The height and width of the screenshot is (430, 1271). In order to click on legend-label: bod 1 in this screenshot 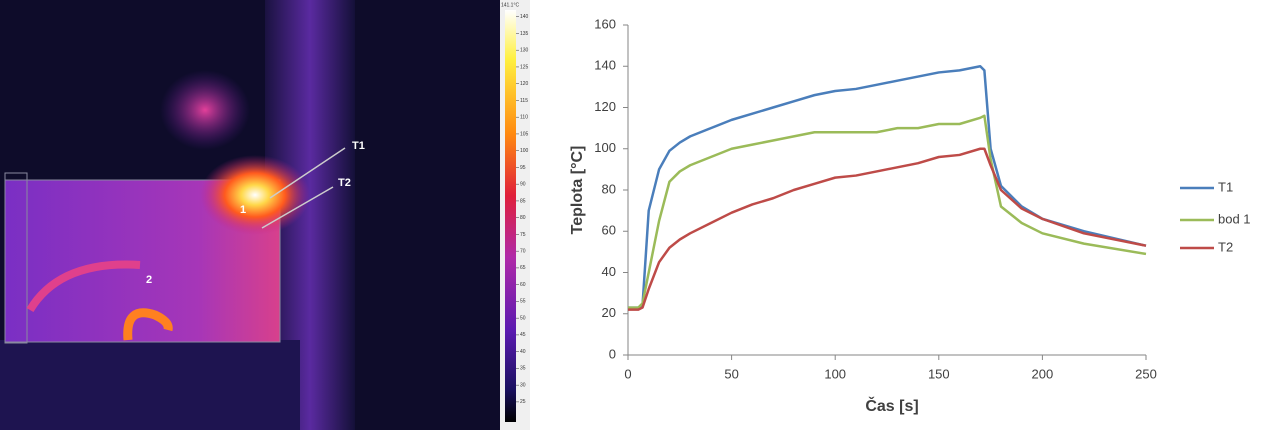, I will do `click(1234, 218)`.